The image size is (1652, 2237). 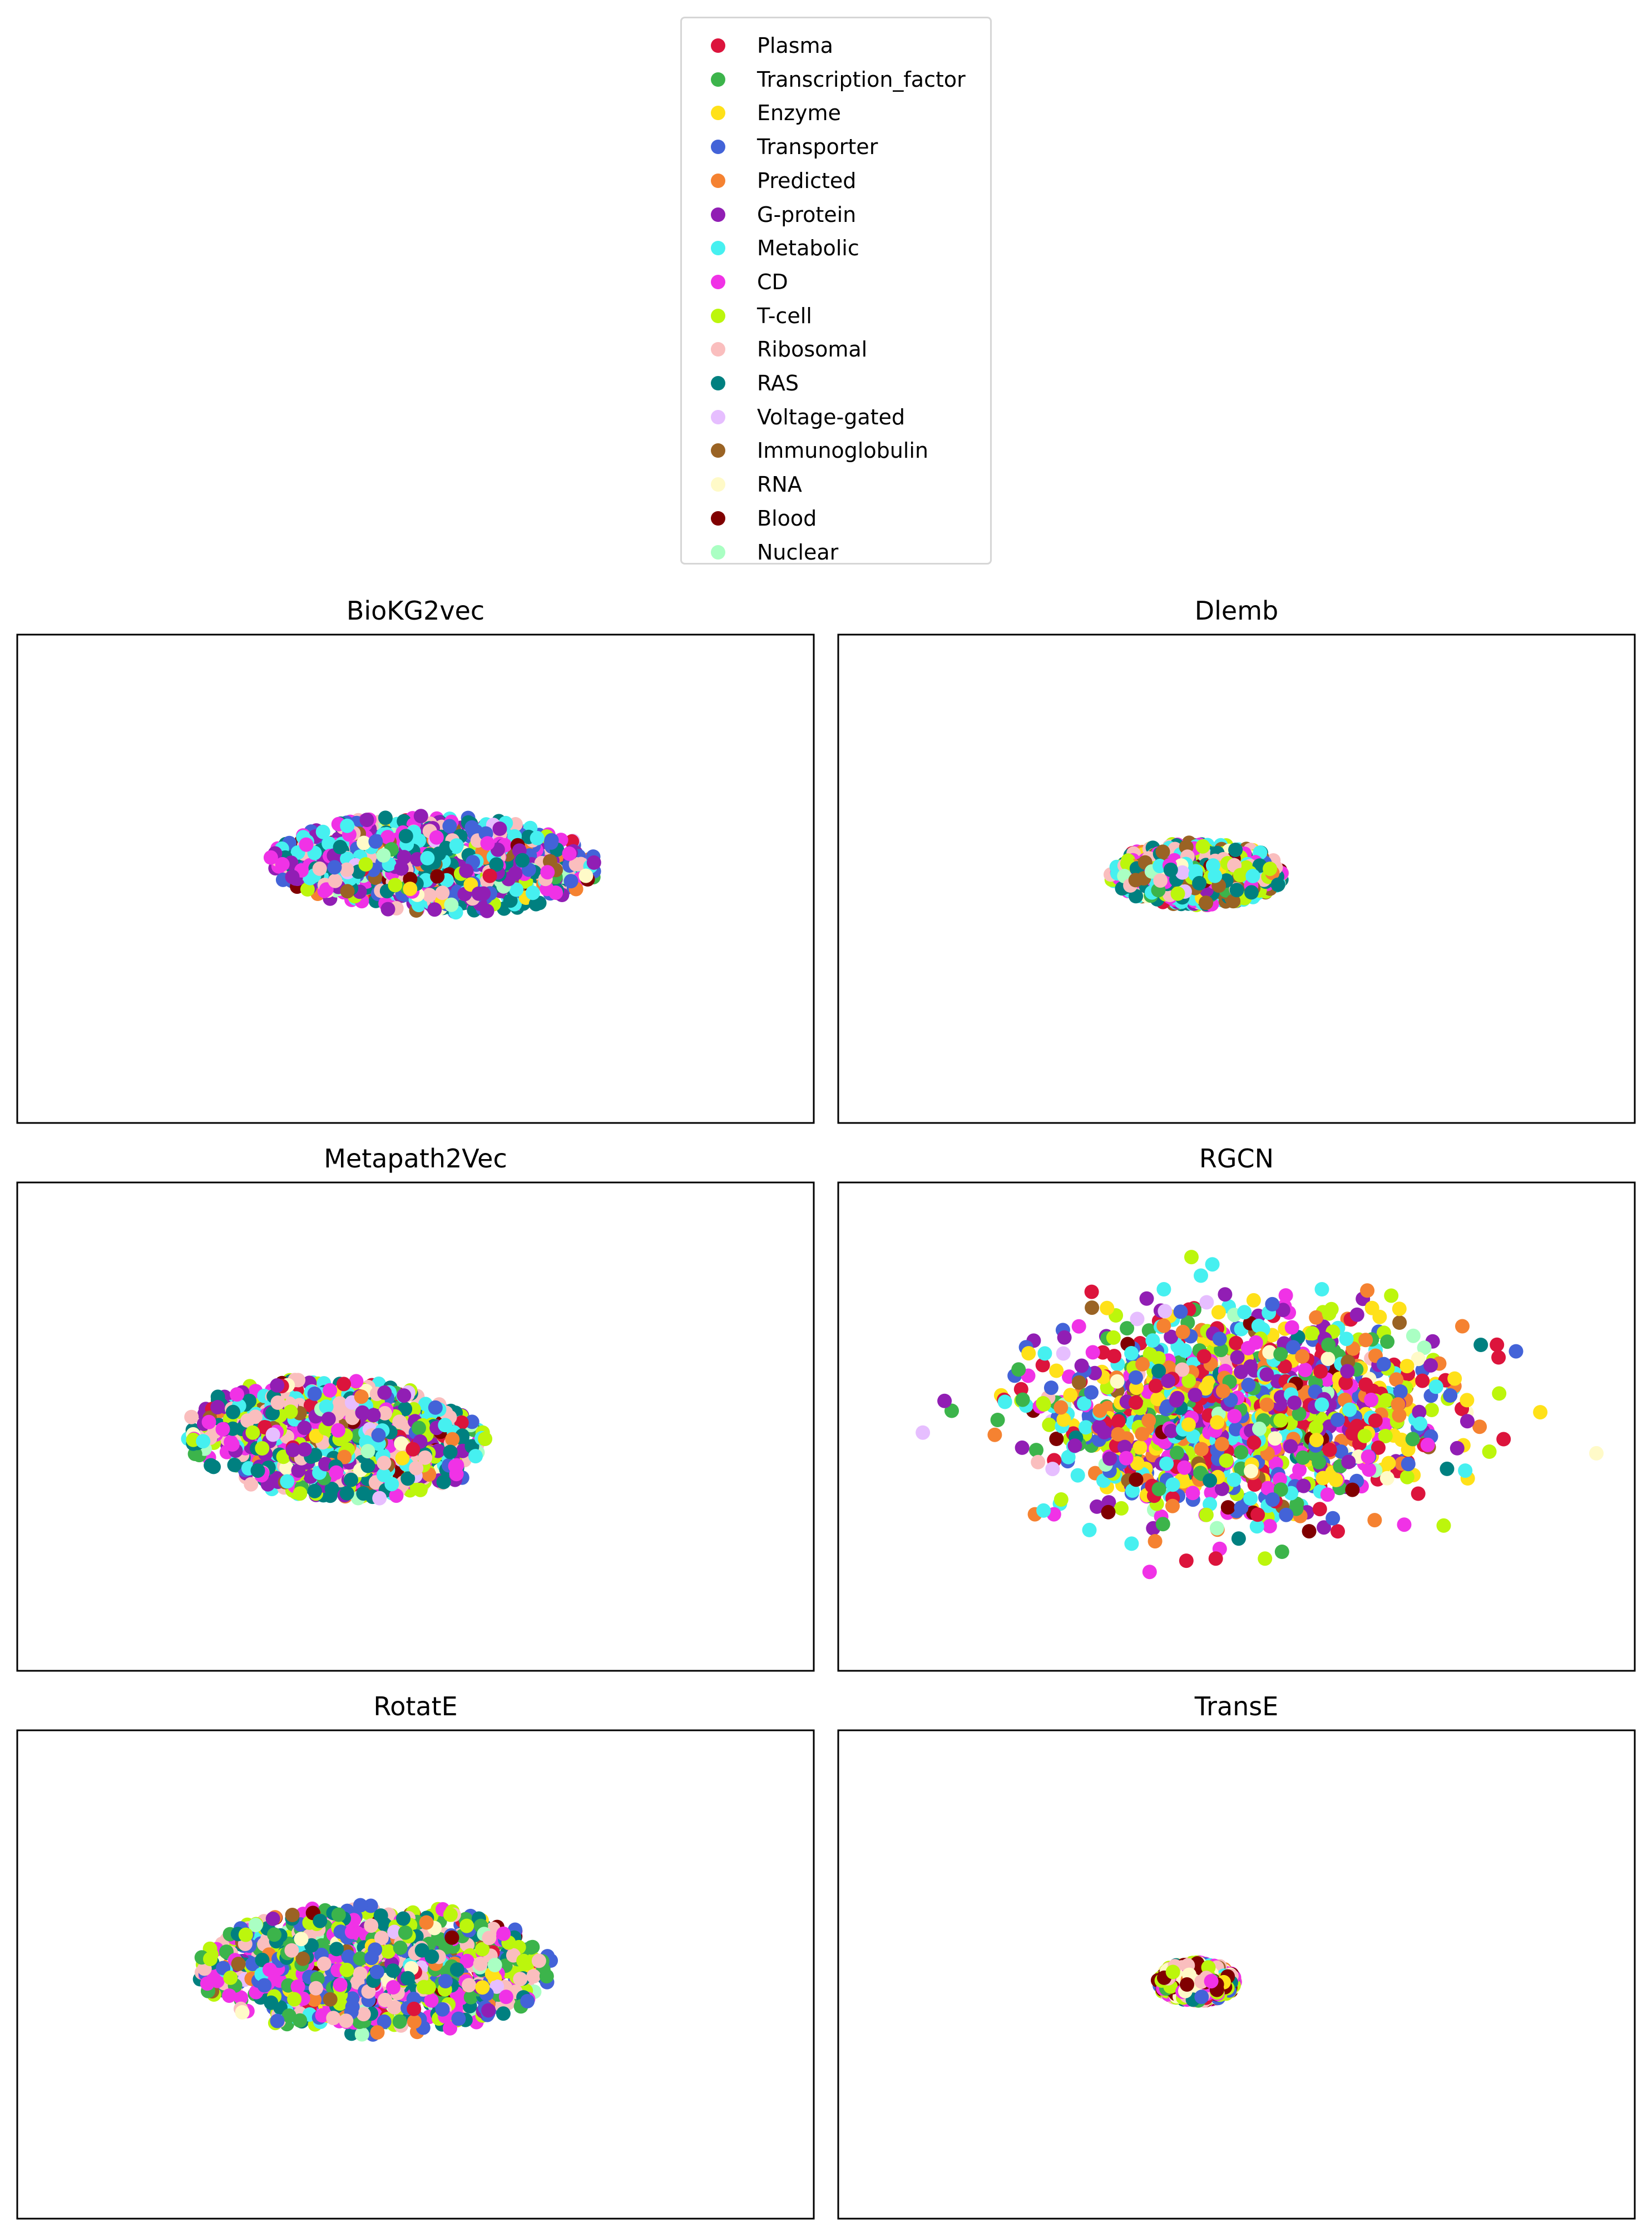 What do you see at coordinates (842, 450) in the screenshot?
I see `legend-label: Immunoglobulin` at bounding box center [842, 450].